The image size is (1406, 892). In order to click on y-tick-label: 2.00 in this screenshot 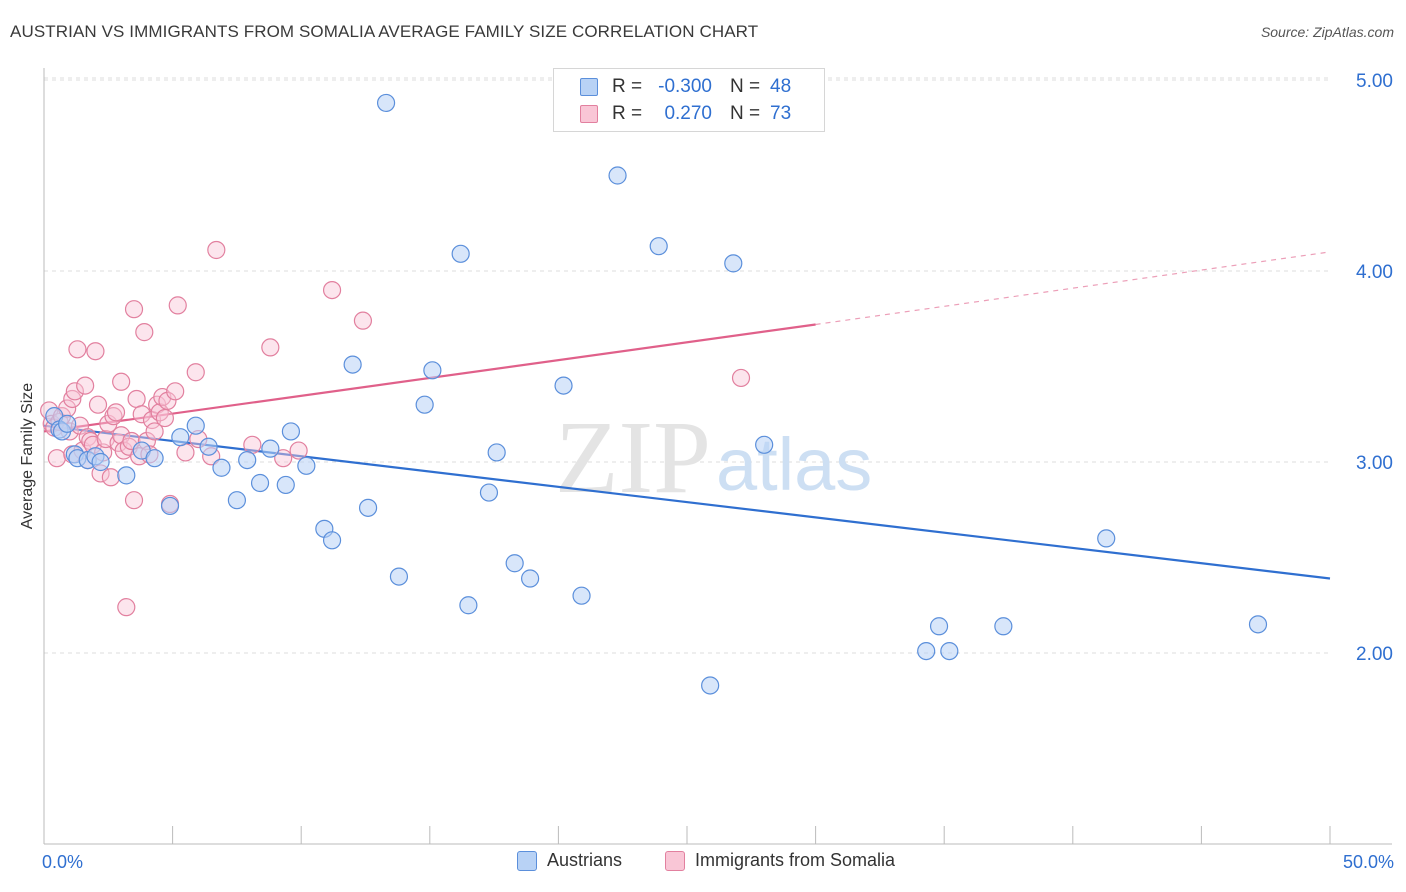, I will do `click(1374, 654)`.